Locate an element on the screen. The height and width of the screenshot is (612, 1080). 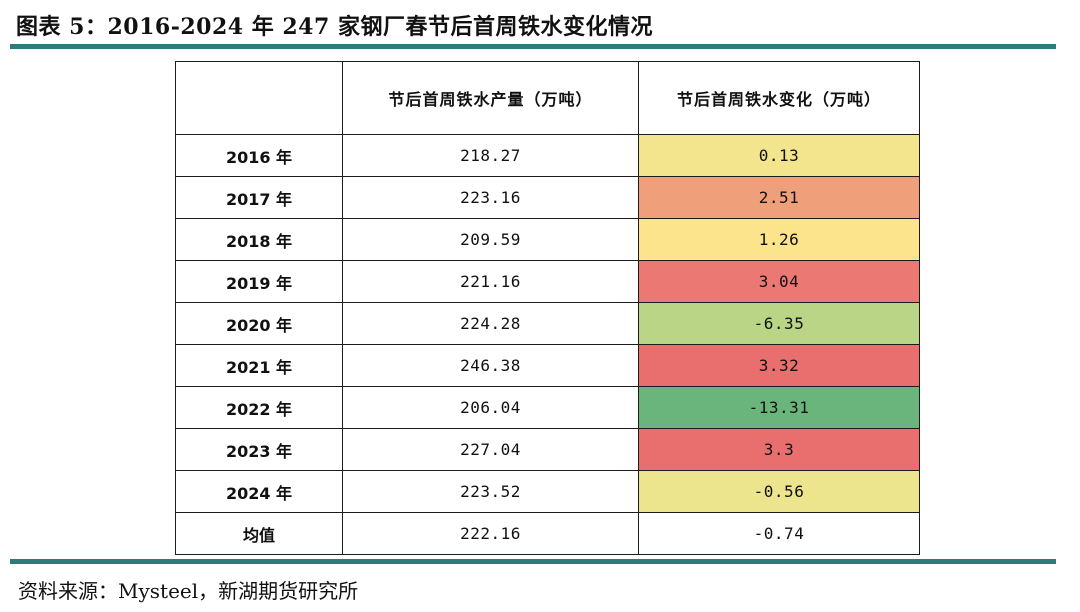
table-row: 2022 年 206.04 -13.31 is located at coordinates (547, 407).